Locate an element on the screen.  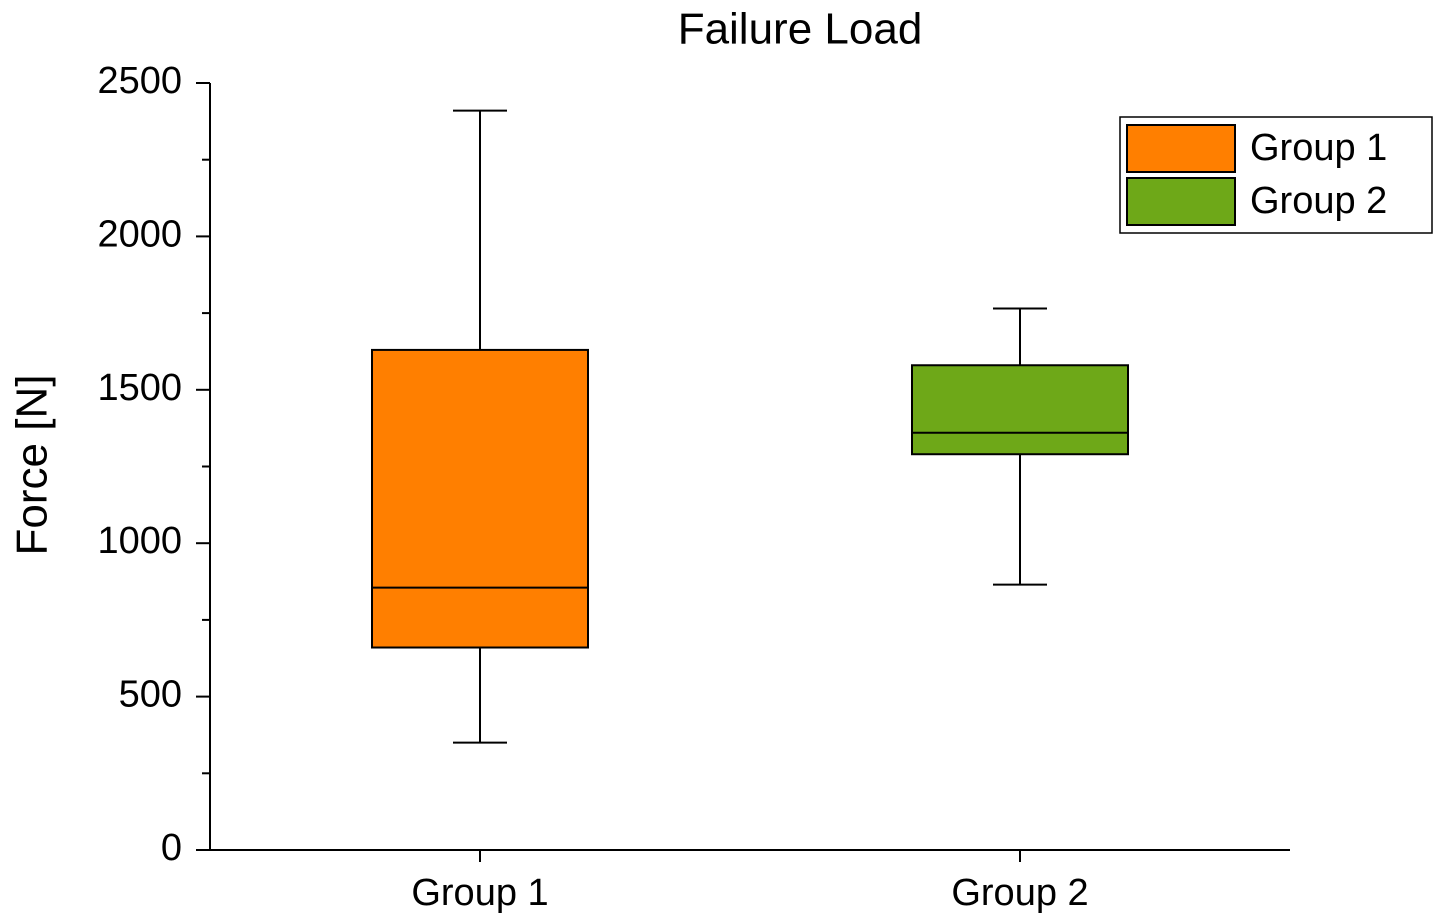
y-tick-label: 1500 is located at coordinates (139, 388).